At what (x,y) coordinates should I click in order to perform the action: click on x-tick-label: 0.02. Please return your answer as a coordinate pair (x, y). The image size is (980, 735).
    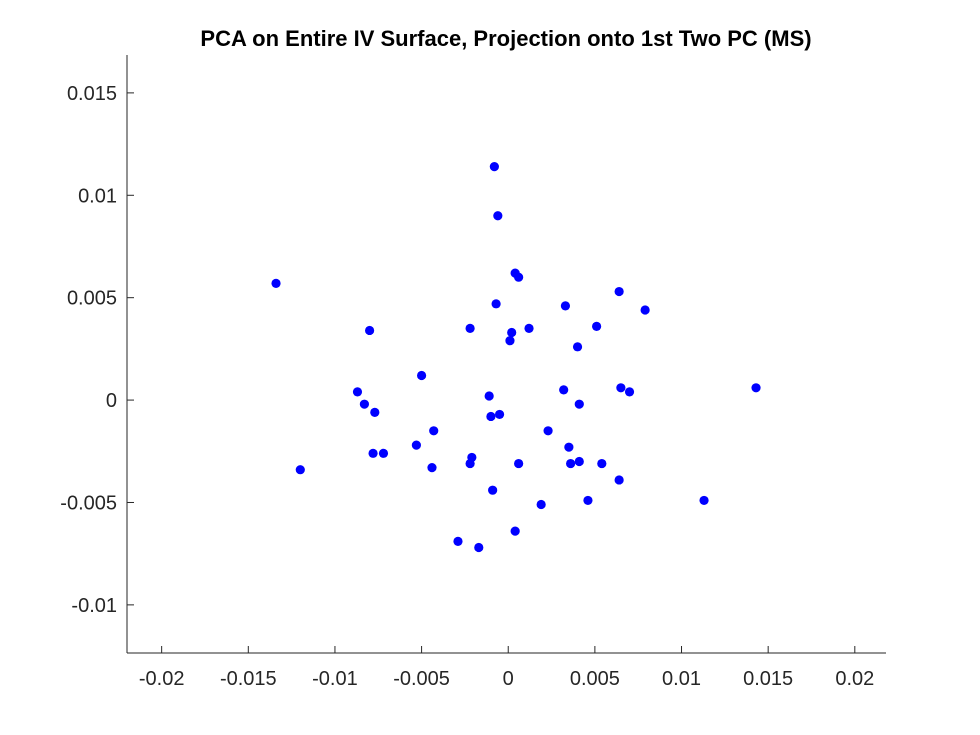
    Looking at the image, I should click on (854, 679).